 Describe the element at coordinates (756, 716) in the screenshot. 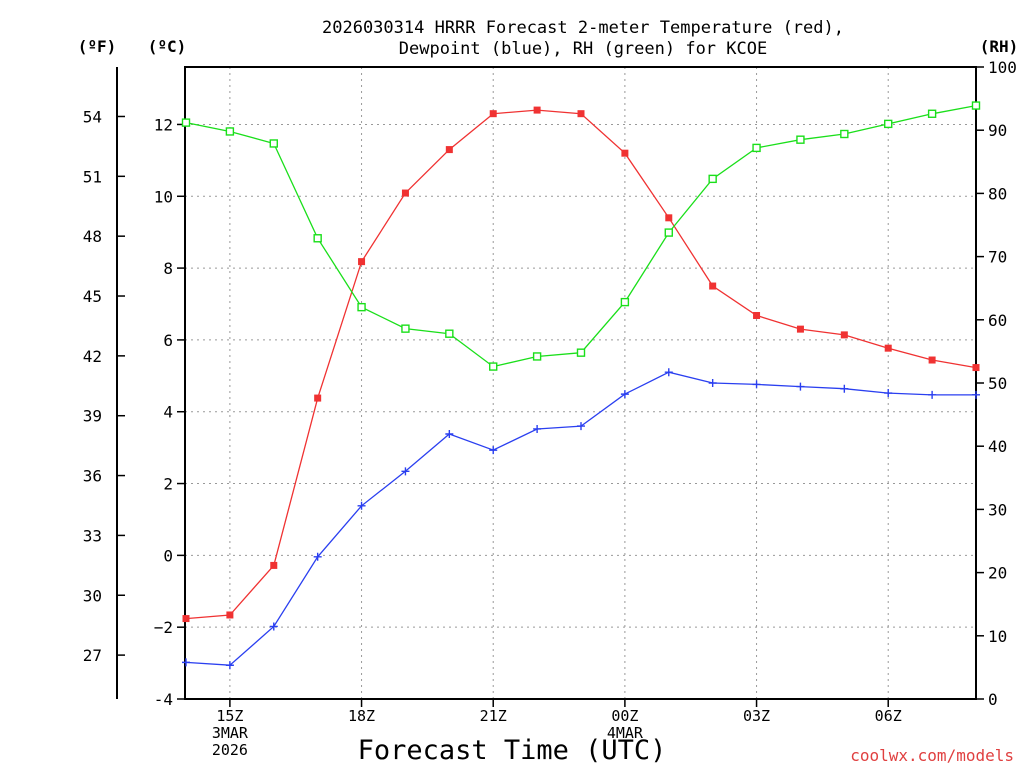

I see `time-tick-label: 03Z` at that location.